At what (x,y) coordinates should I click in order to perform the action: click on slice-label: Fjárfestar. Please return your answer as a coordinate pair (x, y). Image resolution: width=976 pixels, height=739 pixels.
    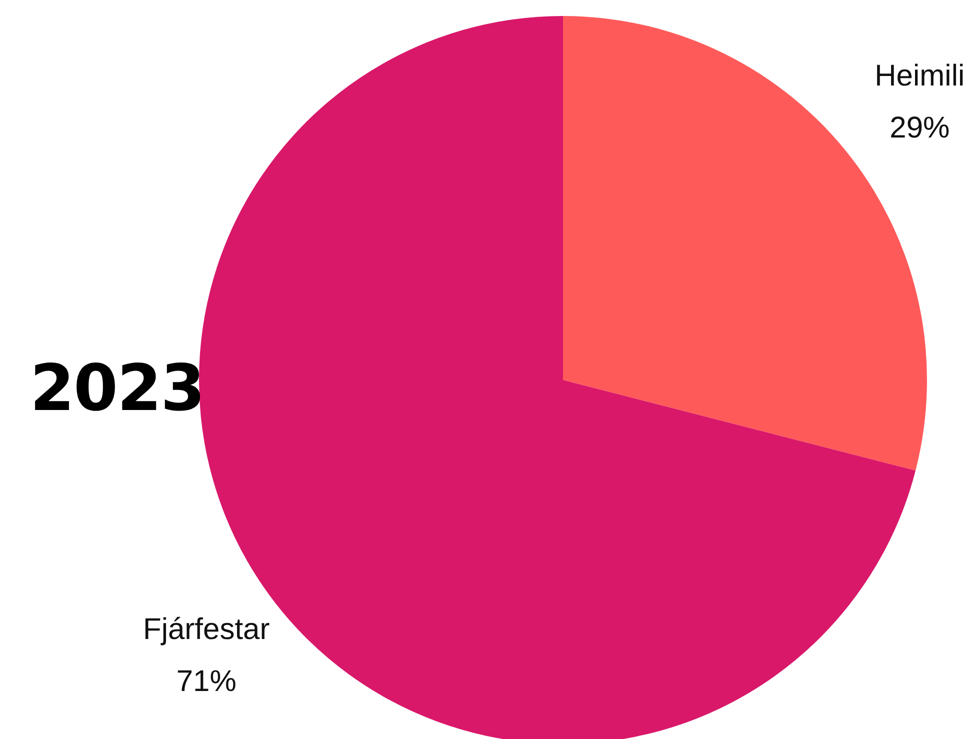
    Looking at the image, I should click on (206, 629).